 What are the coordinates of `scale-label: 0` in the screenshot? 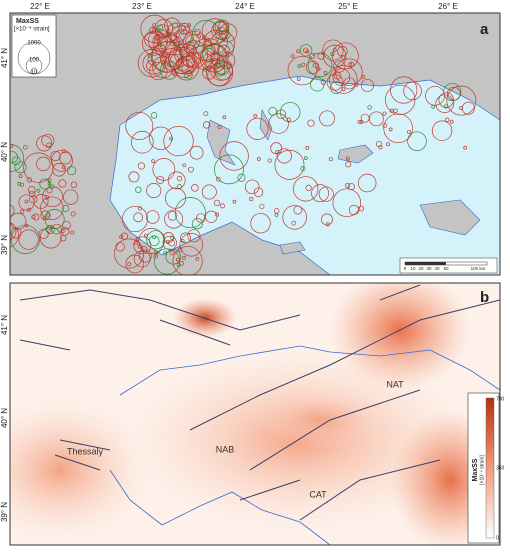 It's located at (405, 268).